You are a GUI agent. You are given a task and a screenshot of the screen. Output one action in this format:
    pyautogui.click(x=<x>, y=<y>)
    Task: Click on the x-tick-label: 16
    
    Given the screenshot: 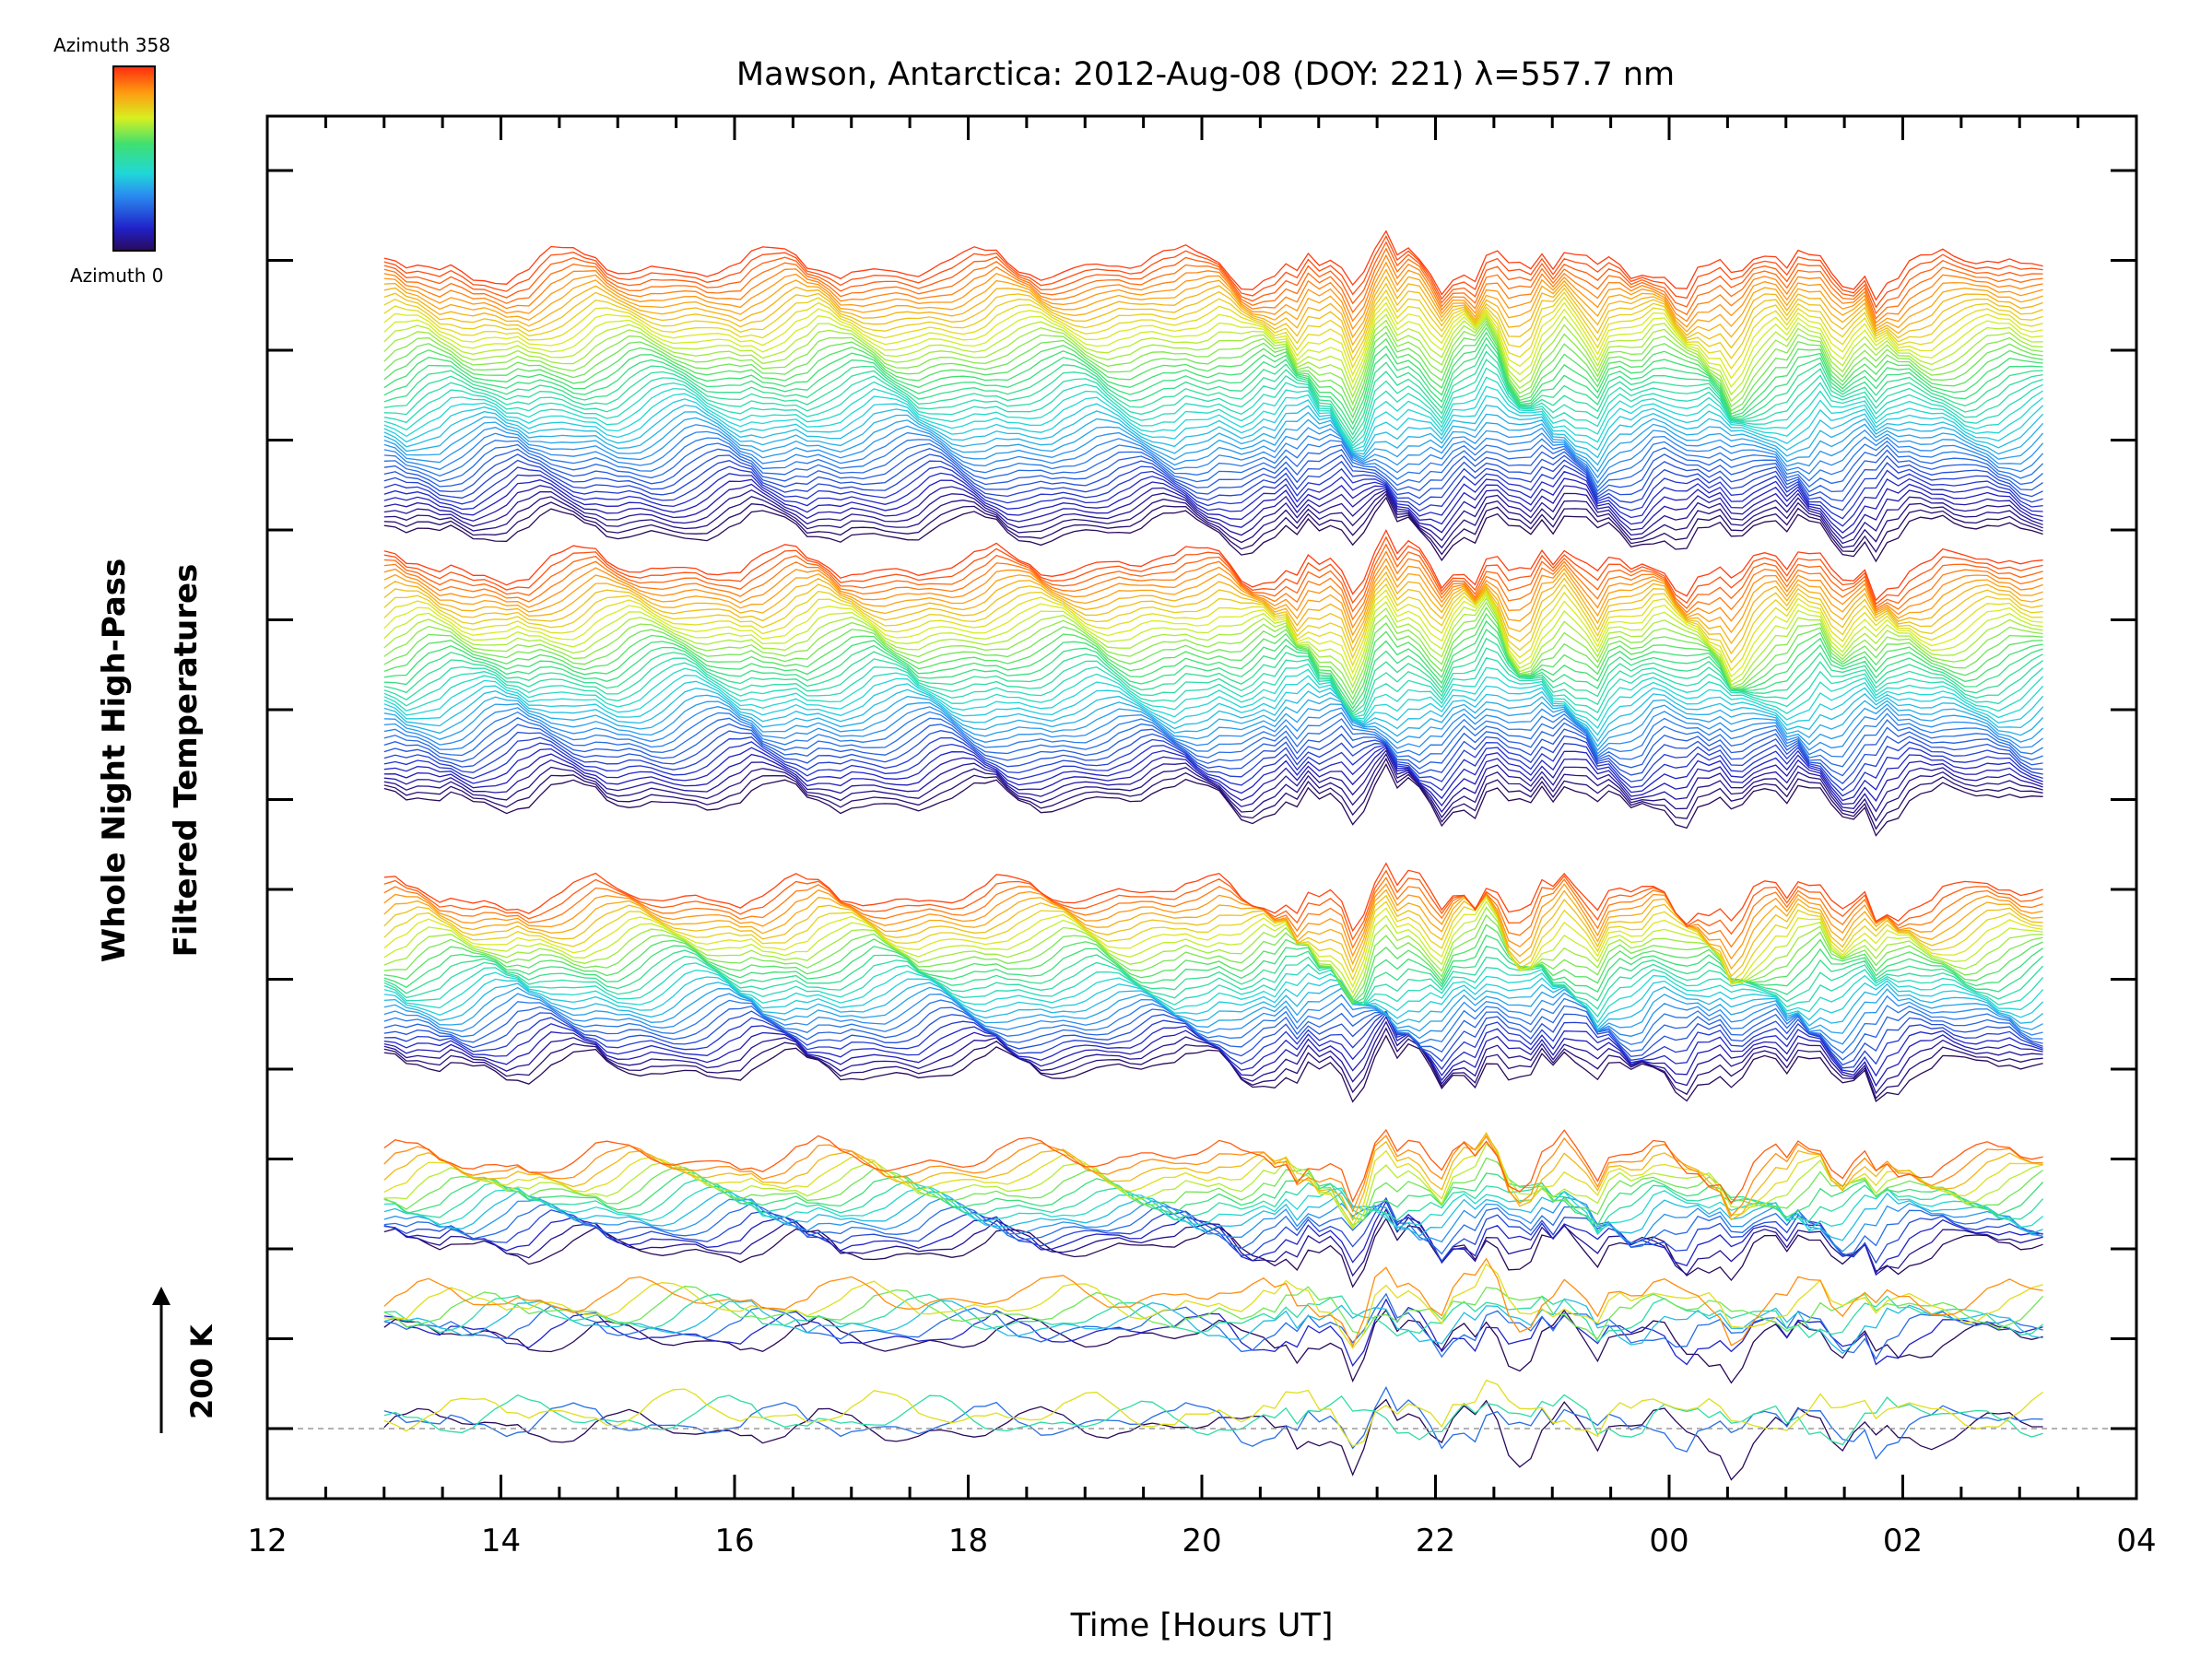 What is the action you would take?
    pyautogui.click(x=734, y=1541)
    